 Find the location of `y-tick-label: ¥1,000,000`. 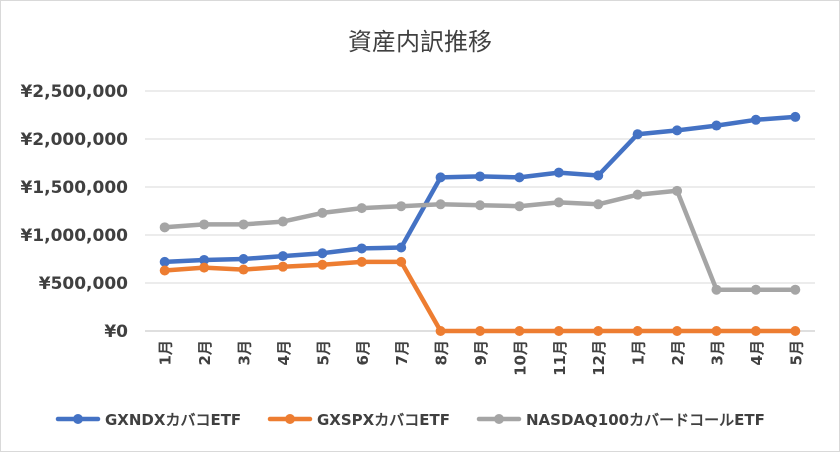

y-tick-label: ¥1,000,000 is located at coordinates (74, 236).